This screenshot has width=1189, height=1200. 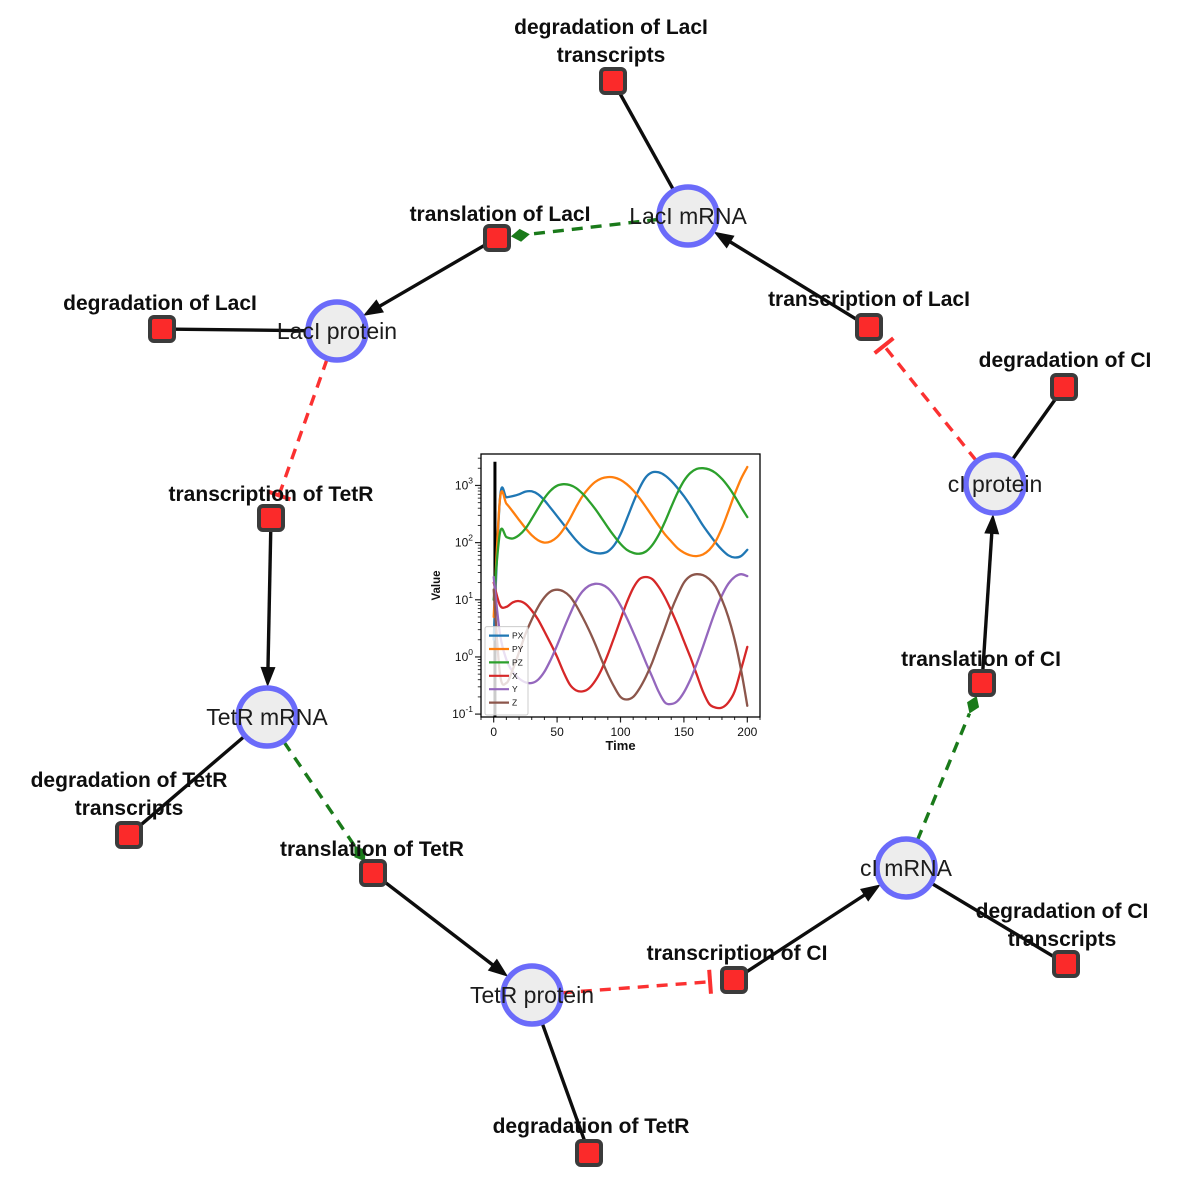 I want to click on reaction-label-deg_tetR_tr: transcripts, so click(x=129, y=808).